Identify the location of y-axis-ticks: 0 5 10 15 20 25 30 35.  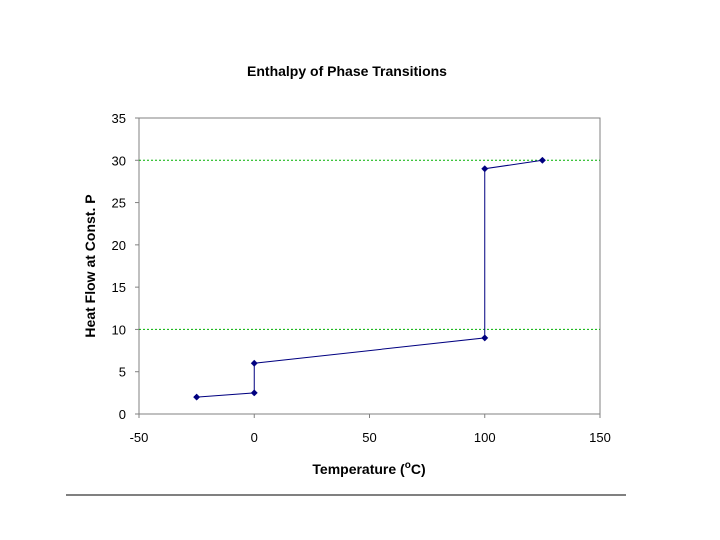
(125, 266).